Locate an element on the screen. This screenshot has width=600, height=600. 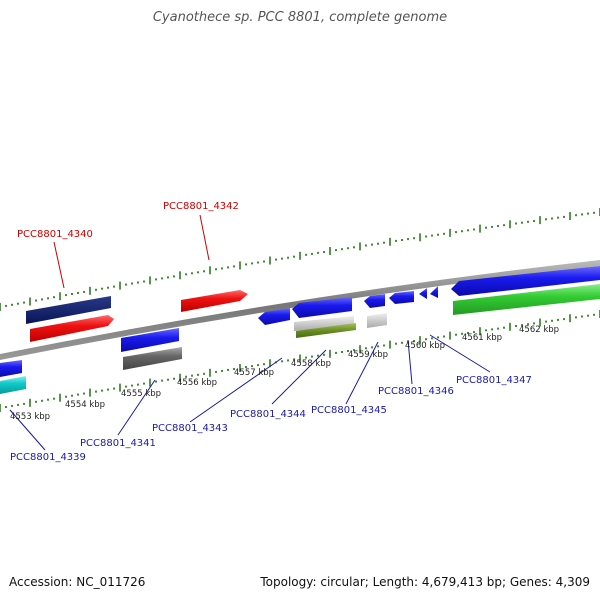
gene-label-4339: PCC8801_4339 is located at coordinates (48, 457).